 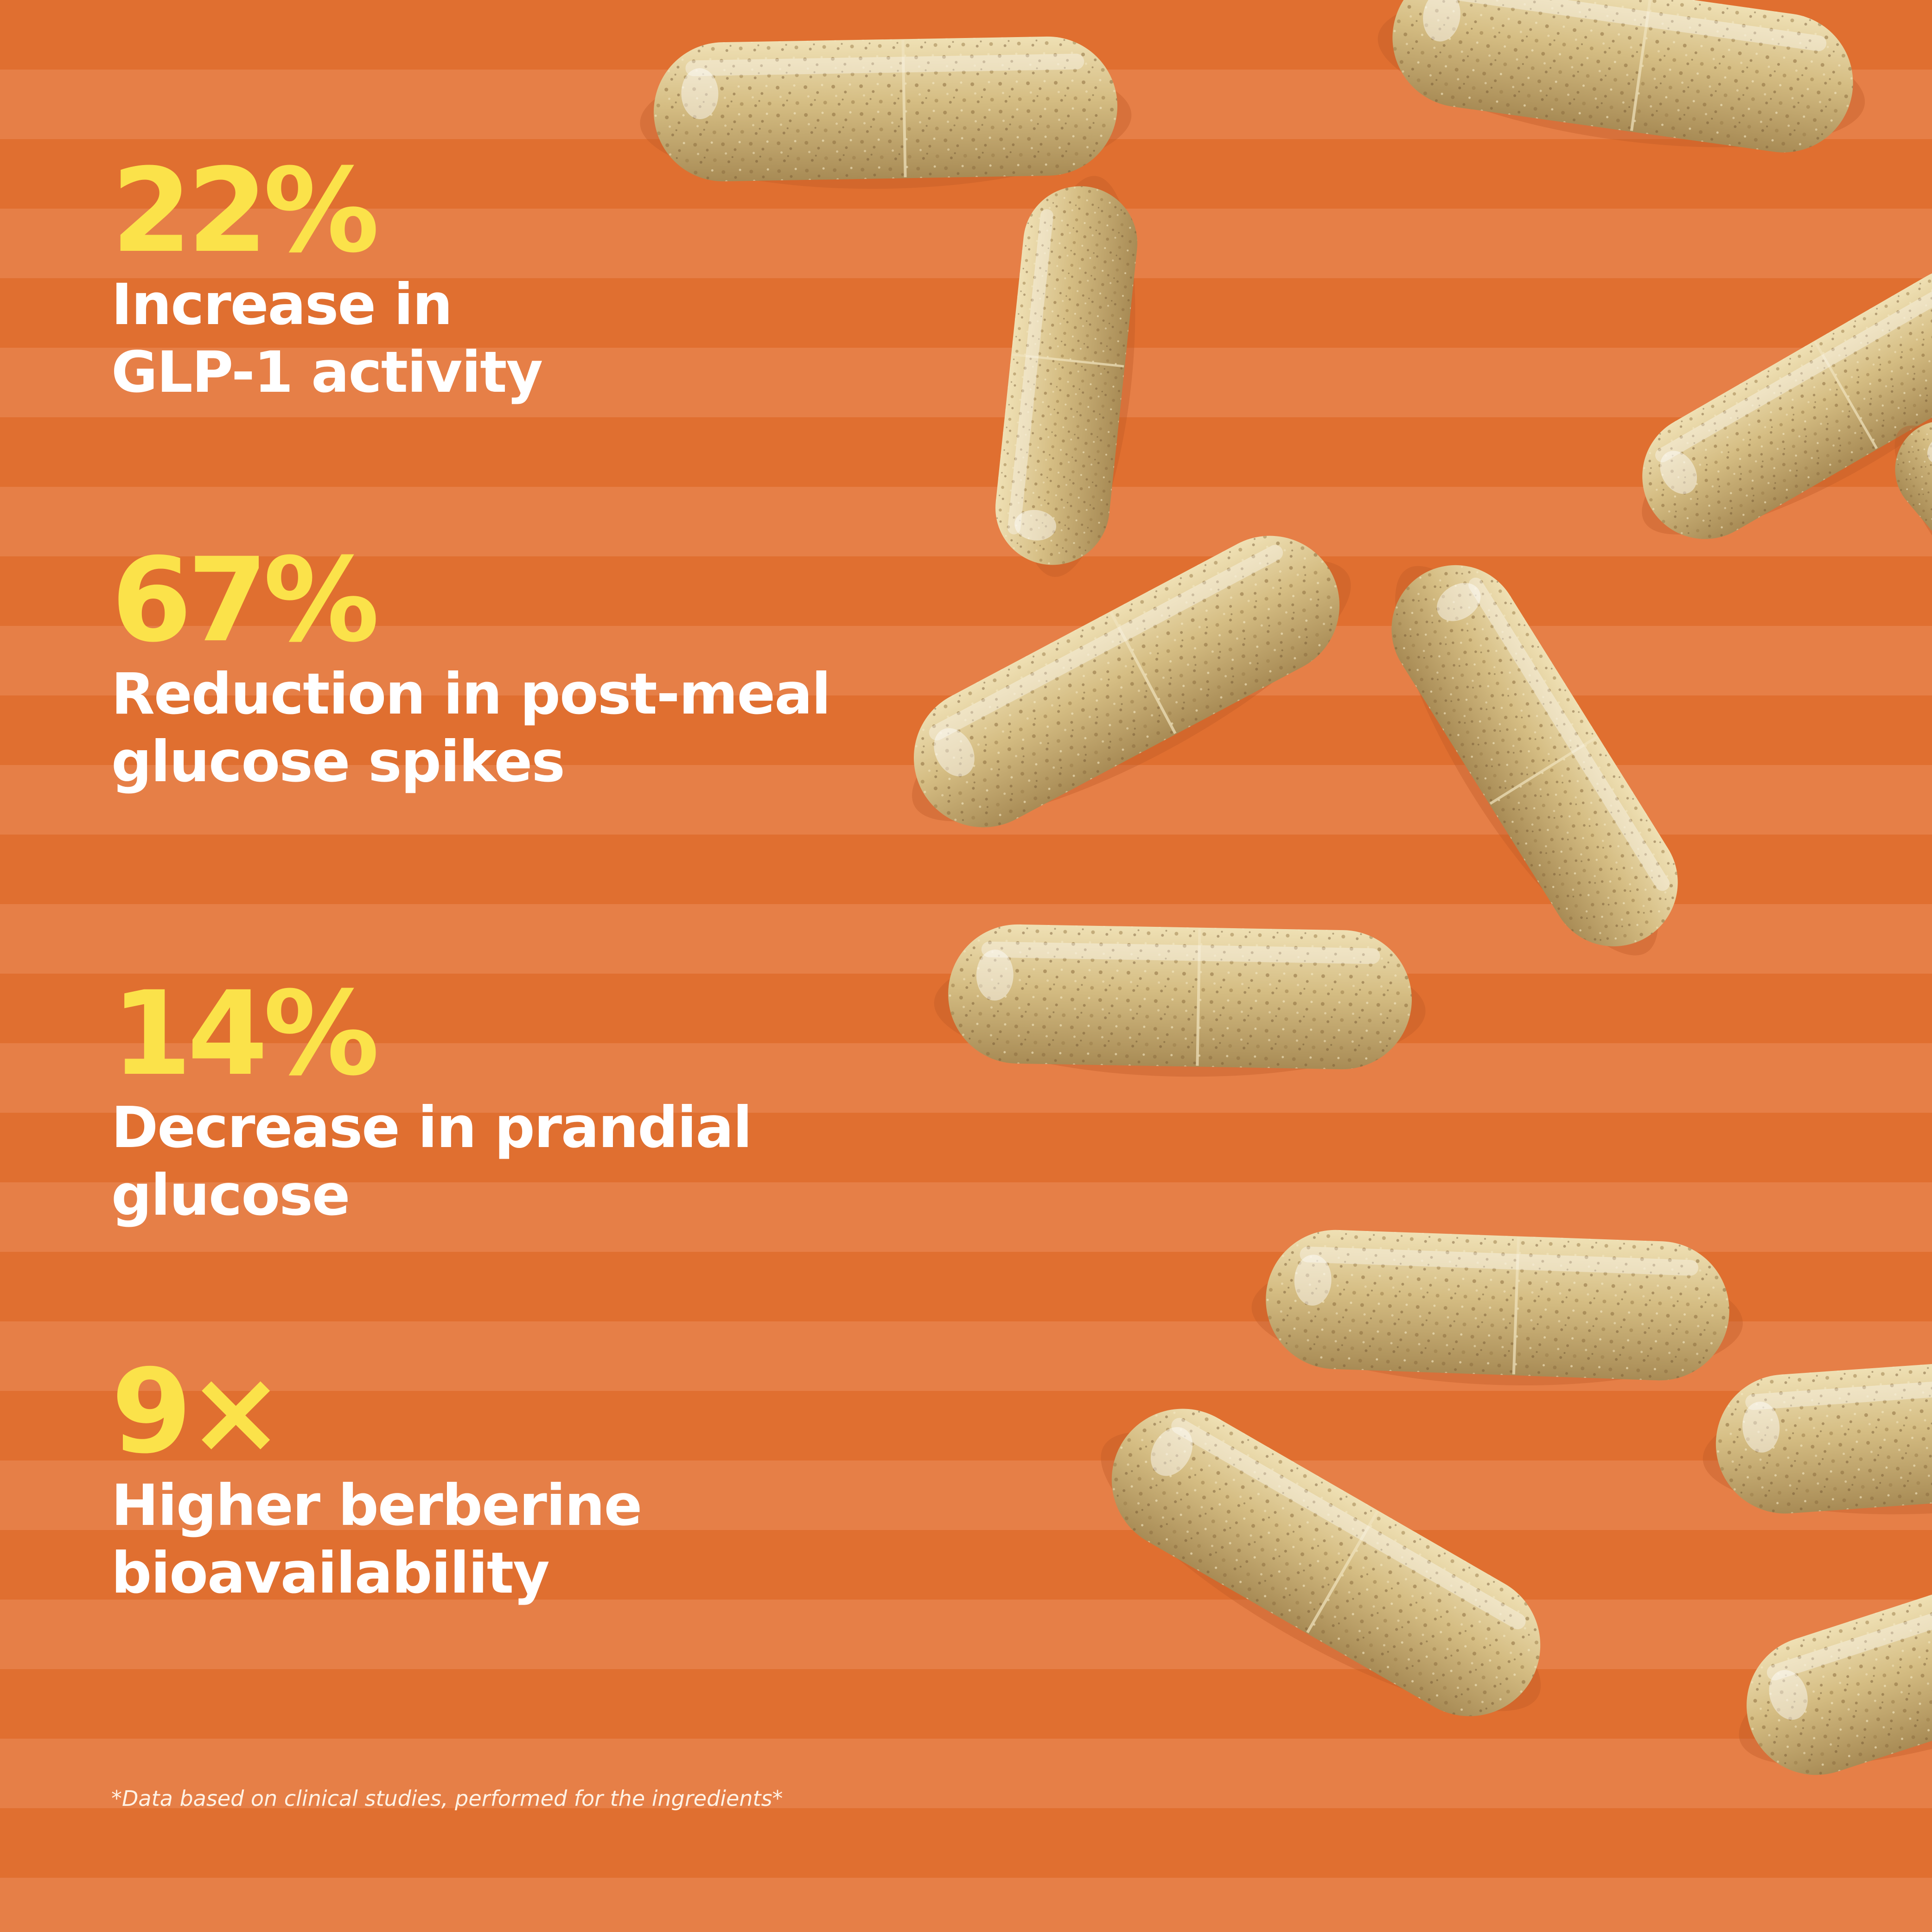 I want to click on stat-value: 22%, so click(x=245, y=211).